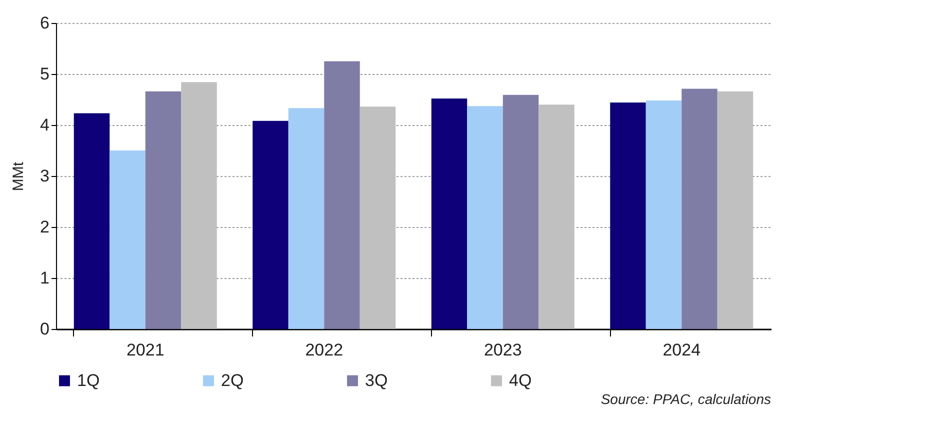 This screenshot has height=428, width=933. Describe the element at coordinates (45, 278) in the screenshot. I see `y-tick-label: 1` at that location.